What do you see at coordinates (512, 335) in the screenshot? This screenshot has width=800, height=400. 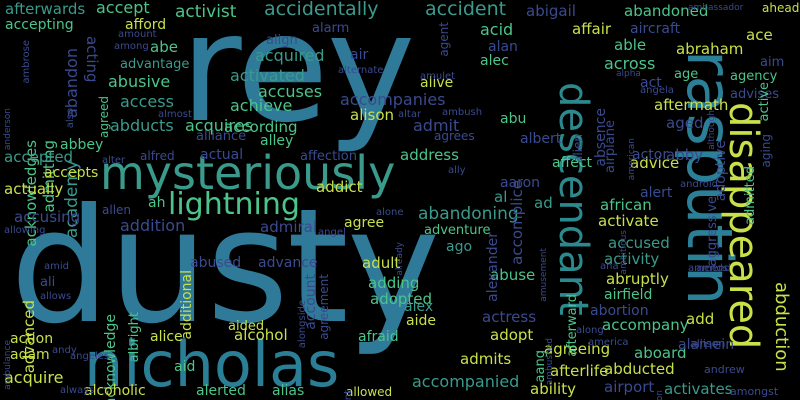 I see `cloud-word: adopt` at bounding box center [512, 335].